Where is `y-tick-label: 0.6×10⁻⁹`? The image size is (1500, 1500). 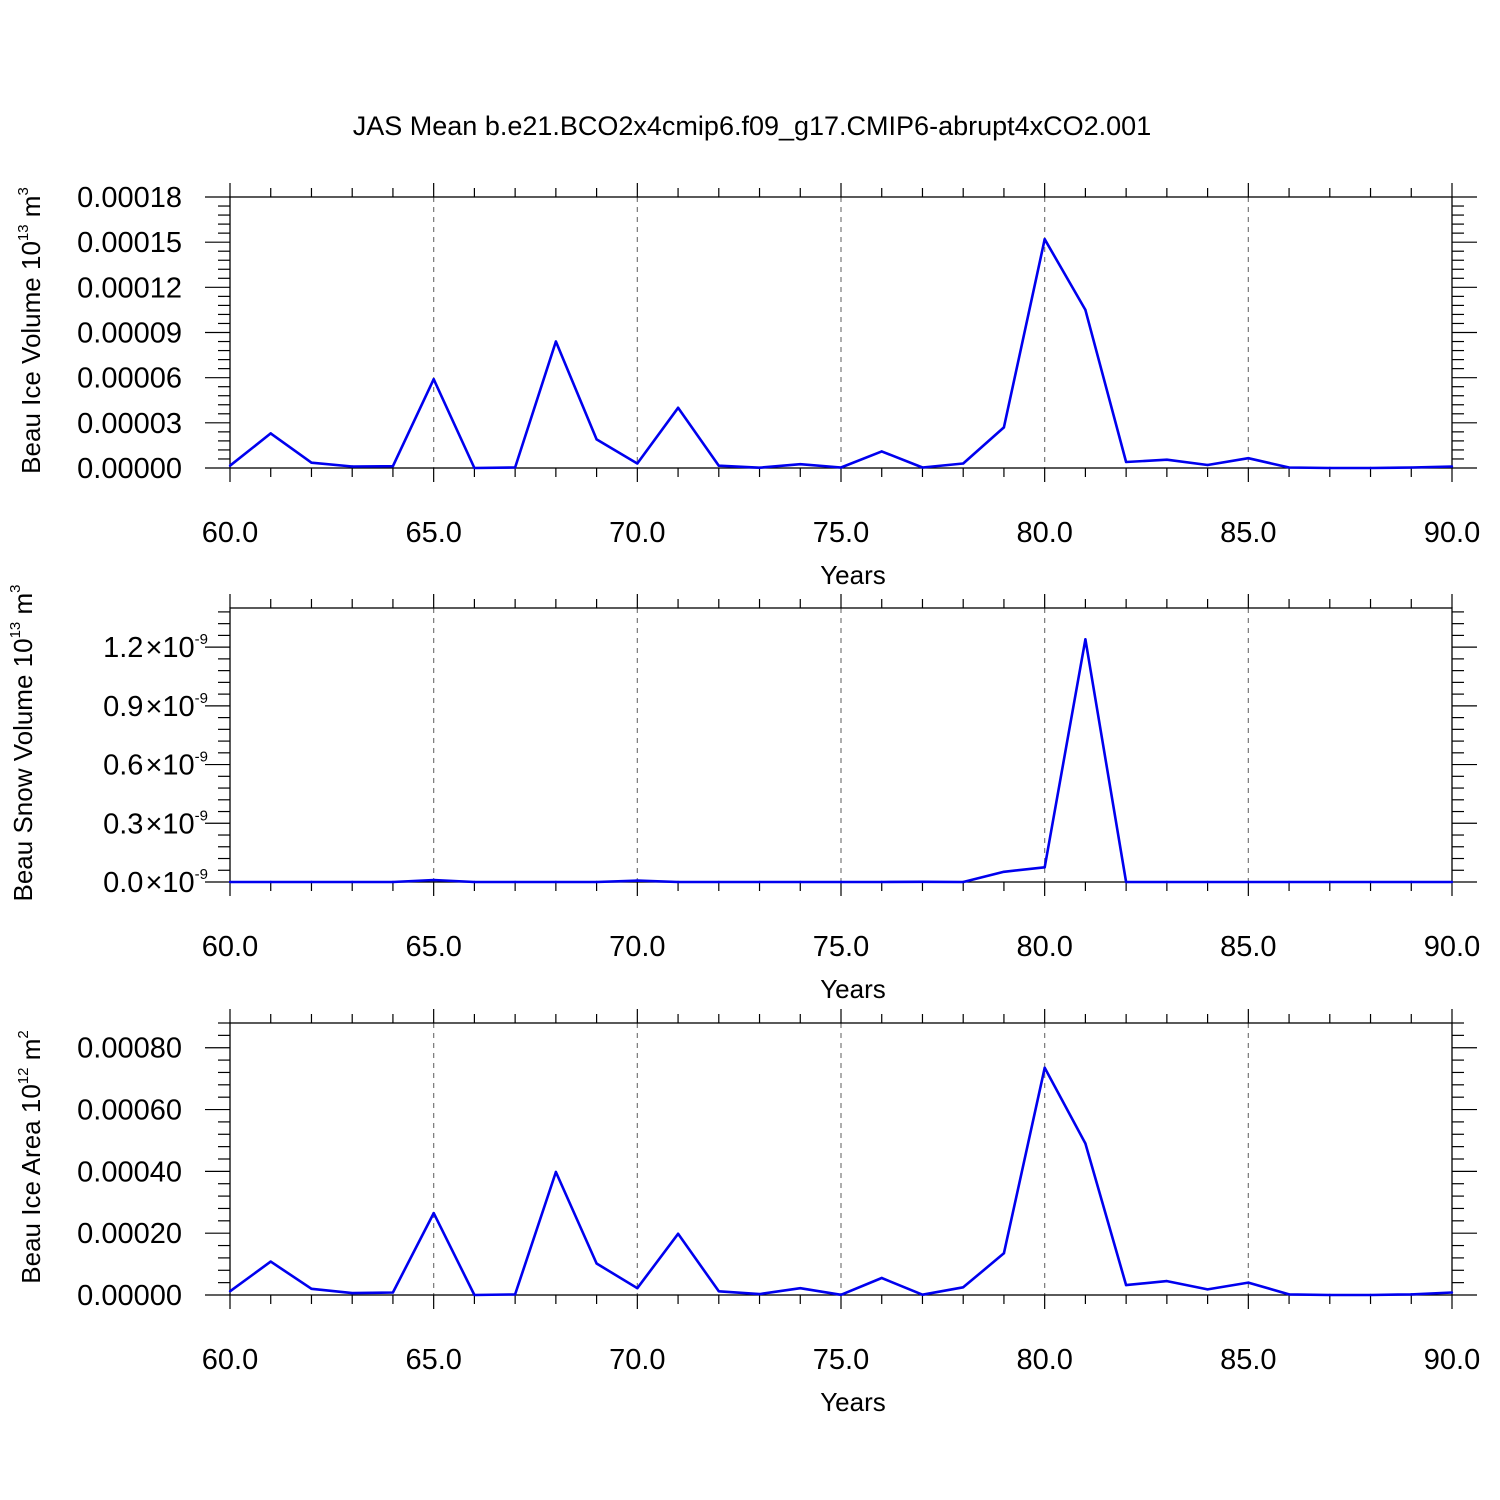 y-tick-label: 0.6×10⁻⁹ is located at coordinates (155, 765).